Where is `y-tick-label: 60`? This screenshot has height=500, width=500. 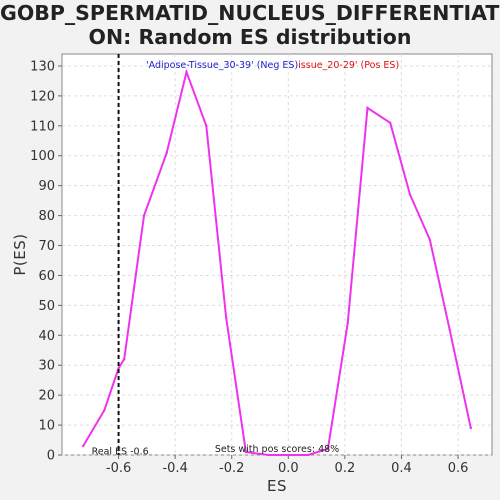 y-tick-label: 60 is located at coordinates (46, 276).